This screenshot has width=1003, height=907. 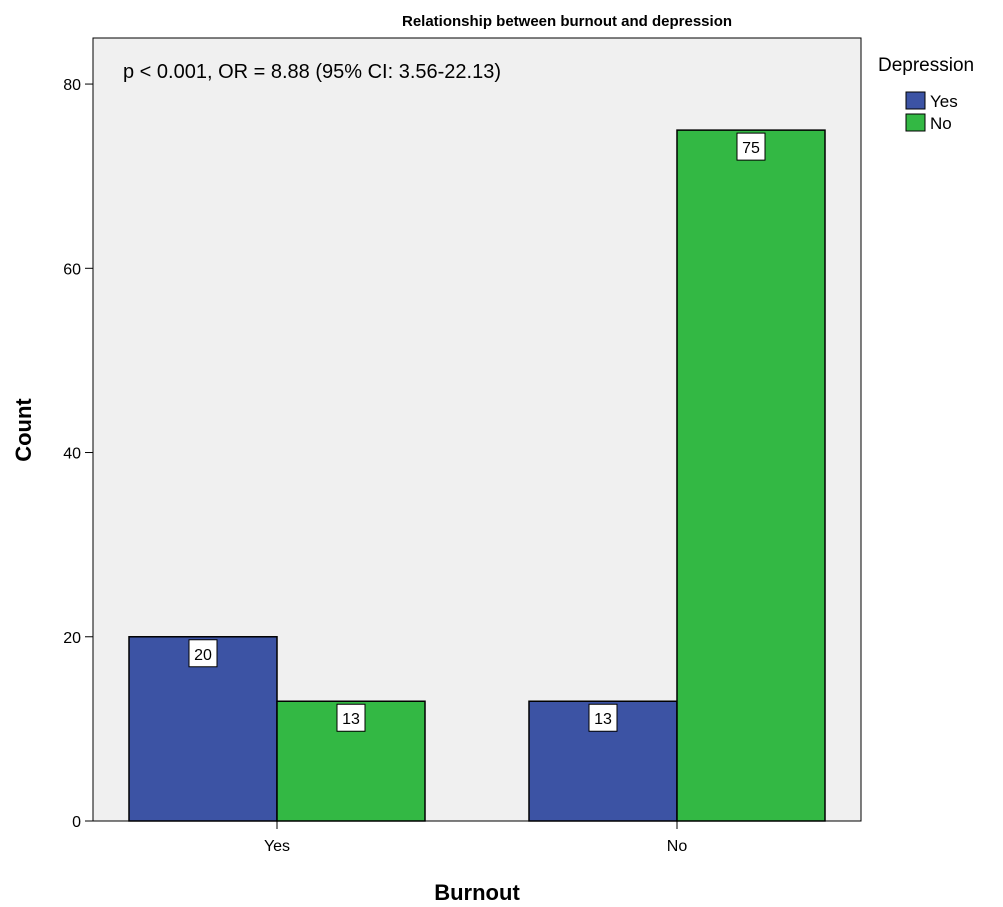 I want to click on data-label: 75, so click(x=751, y=148).